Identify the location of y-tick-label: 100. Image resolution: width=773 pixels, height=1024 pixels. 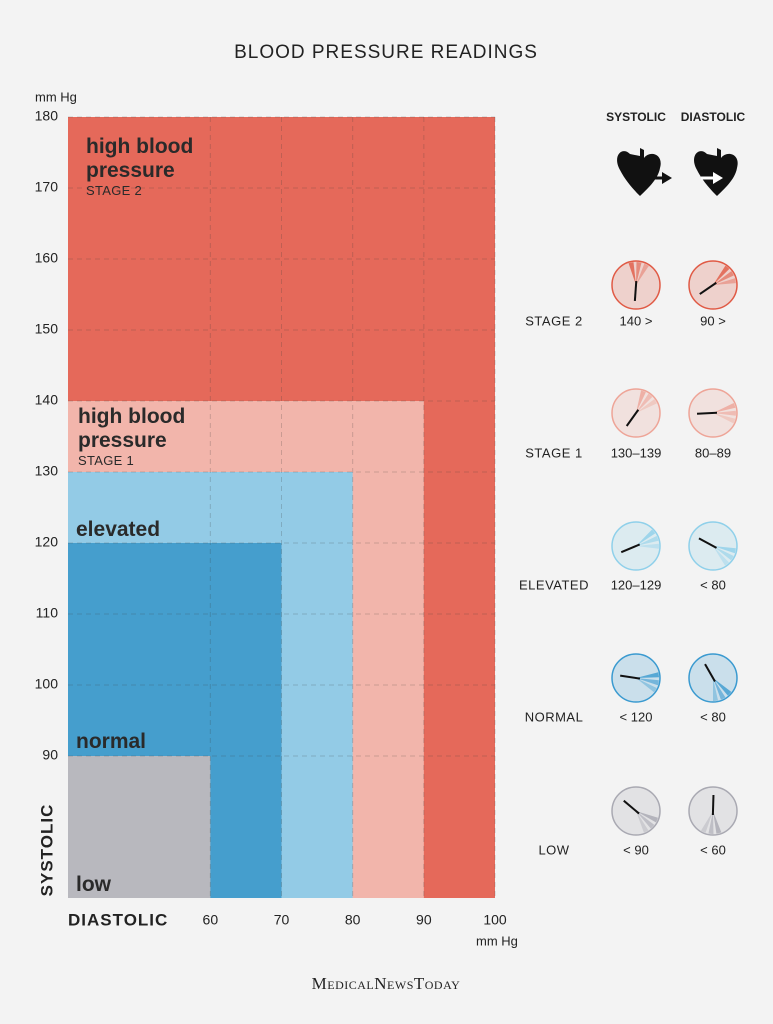
(47, 684).